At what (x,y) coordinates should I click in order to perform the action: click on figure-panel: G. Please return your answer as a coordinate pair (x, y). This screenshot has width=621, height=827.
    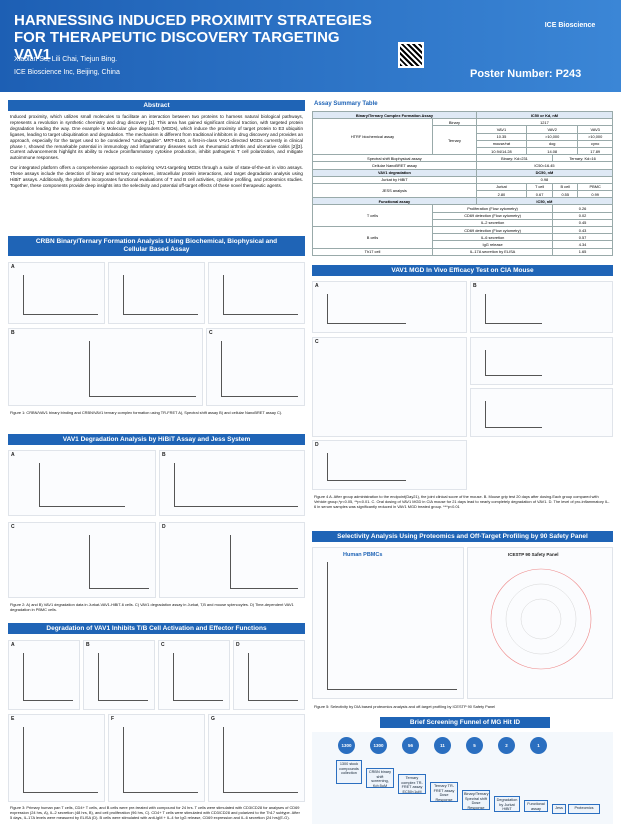
    Looking at the image, I should click on (256, 758).